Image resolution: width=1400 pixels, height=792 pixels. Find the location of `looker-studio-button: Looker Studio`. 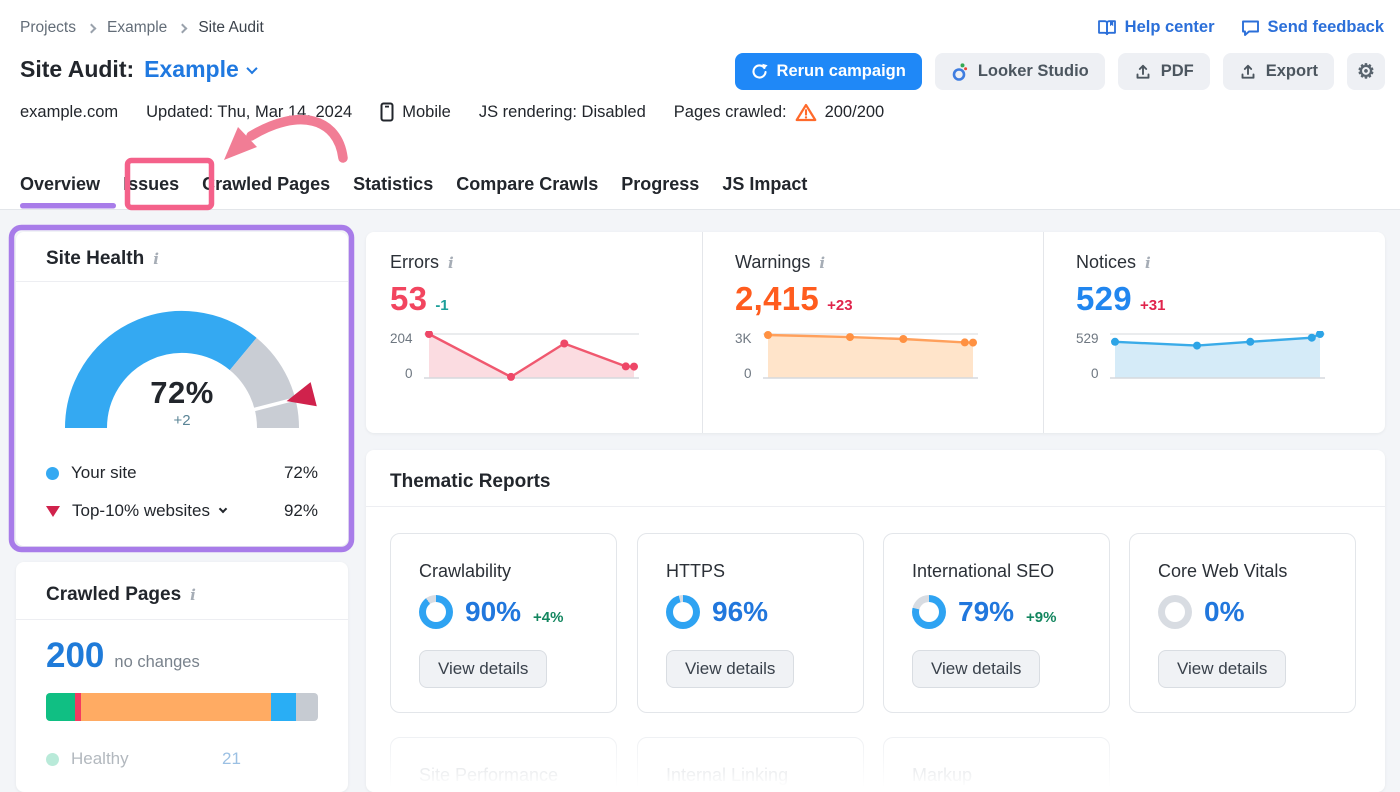

looker-studio-button: Looker Studio is located at coordinates (1019, 71).